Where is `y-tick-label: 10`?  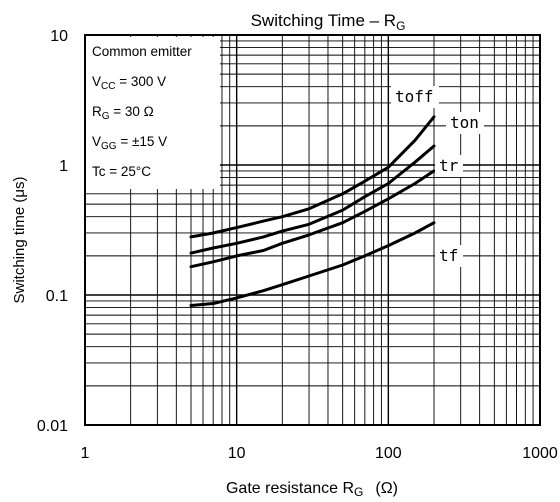 y-tick-label: 10 is located at coordinates (59, 36).